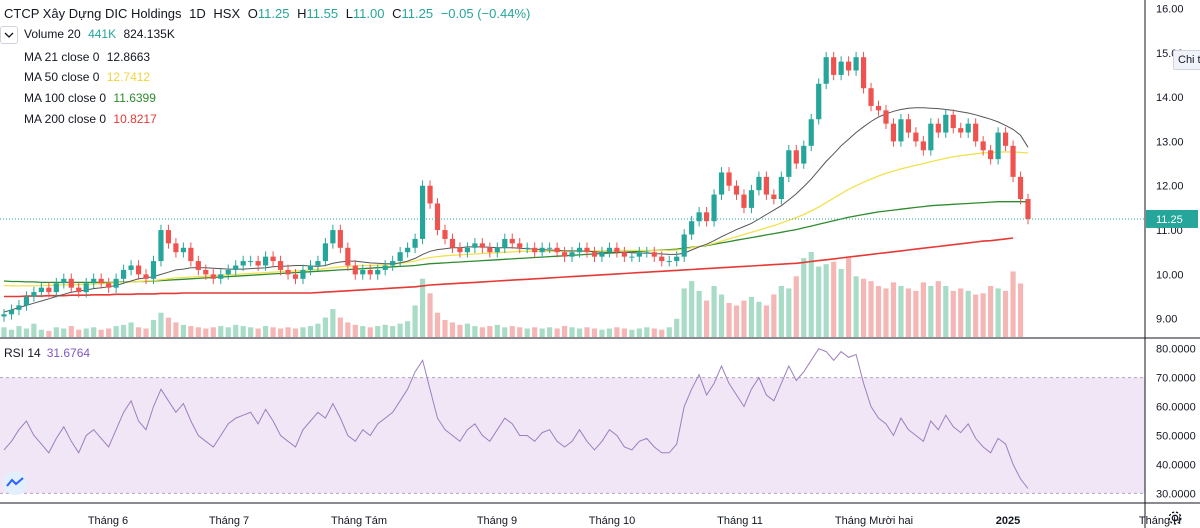 The height and width of the screenshot is (528, 1200). I want to click on high-value: 11.55, so click(322, 13).